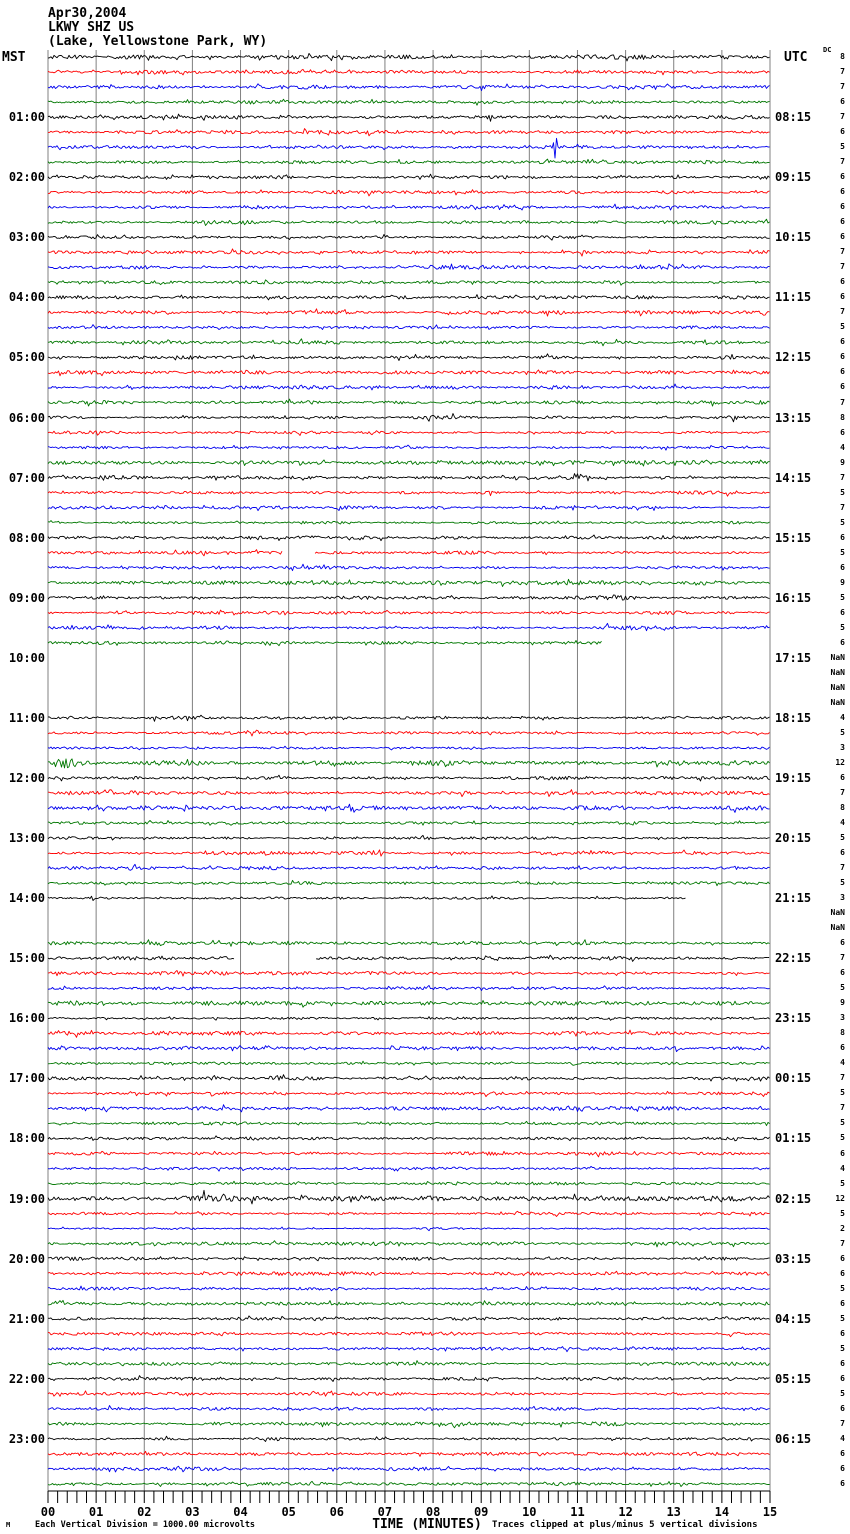 The width and height of the screenshot is (850, 1534). I want to click on mst-hour-label: 22:00, so click(26, 1378).